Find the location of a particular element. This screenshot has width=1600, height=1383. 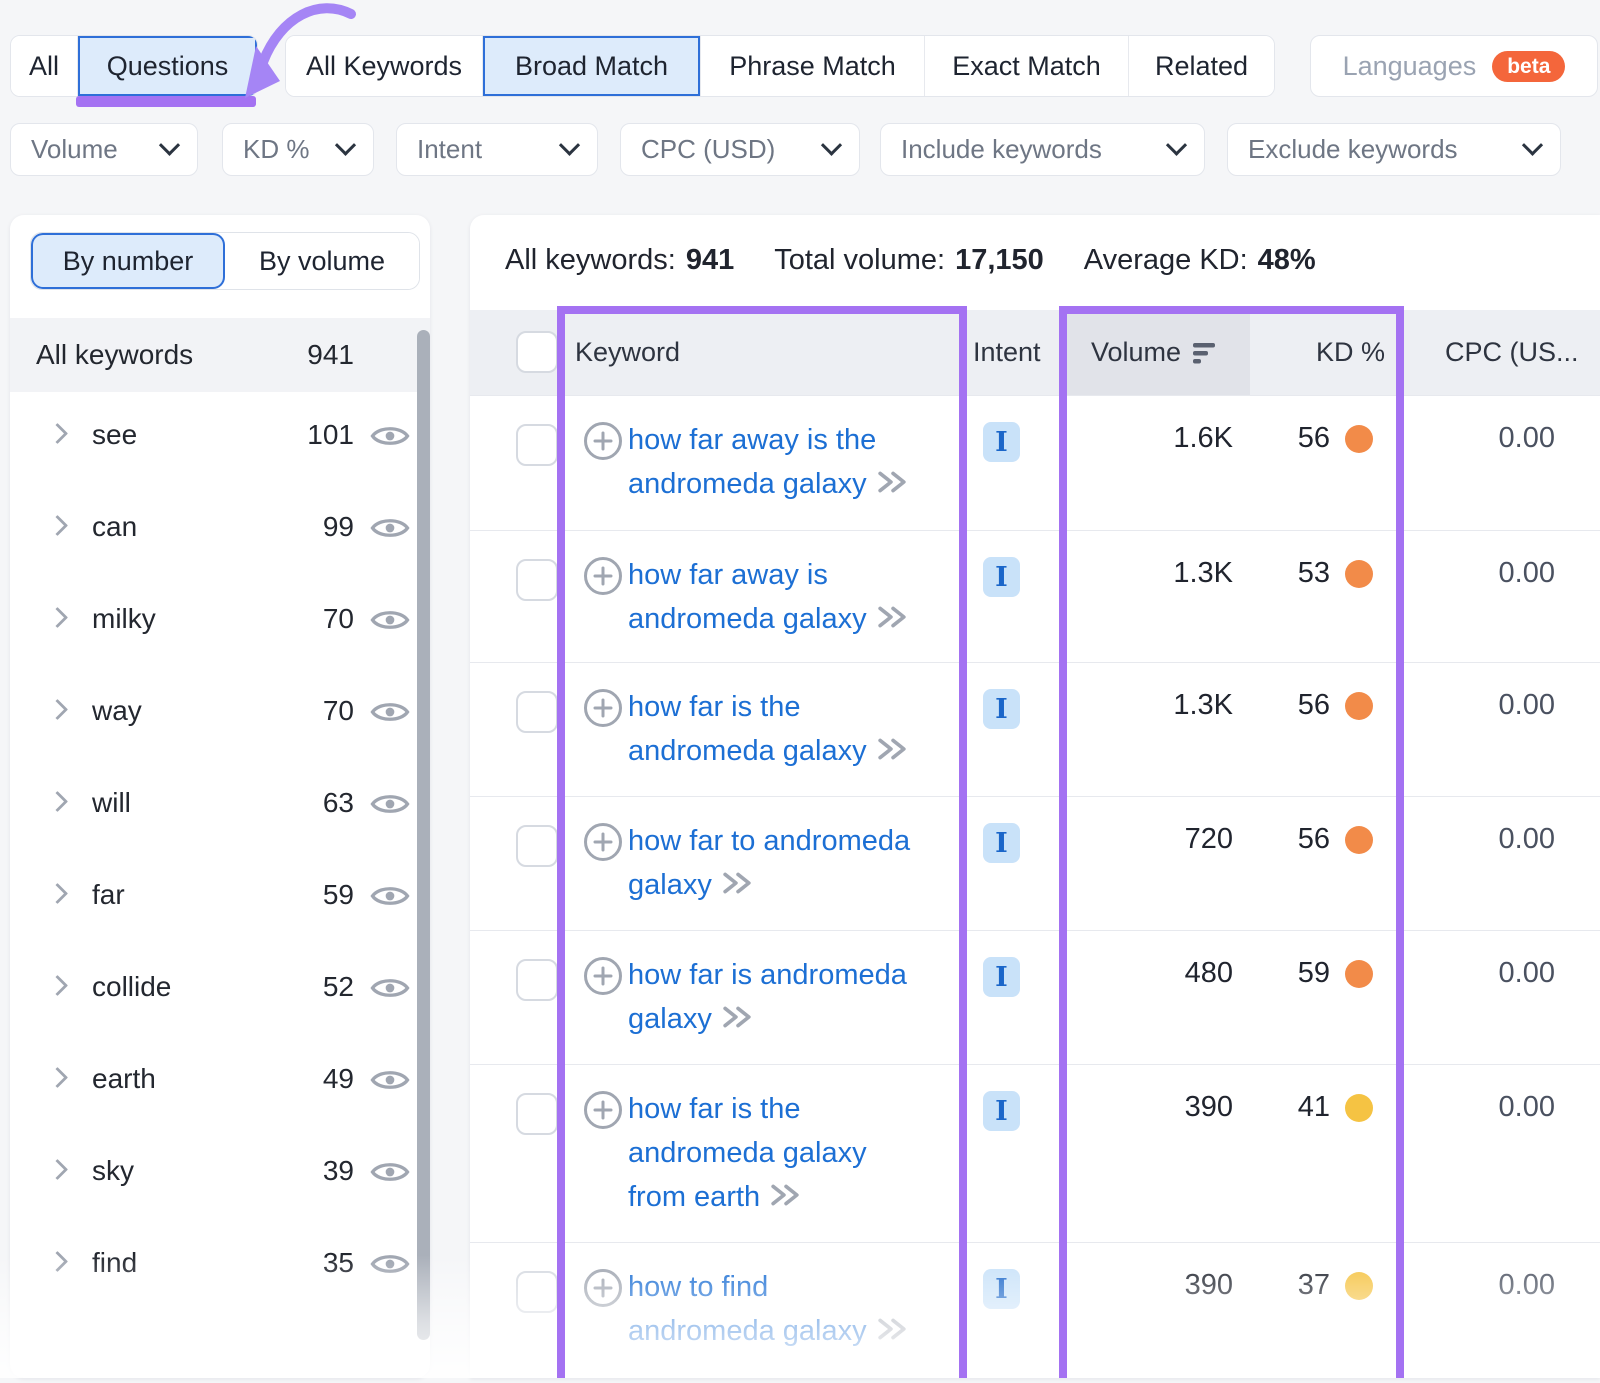

filter-kd: KD % is located at coordinates (298, 149).